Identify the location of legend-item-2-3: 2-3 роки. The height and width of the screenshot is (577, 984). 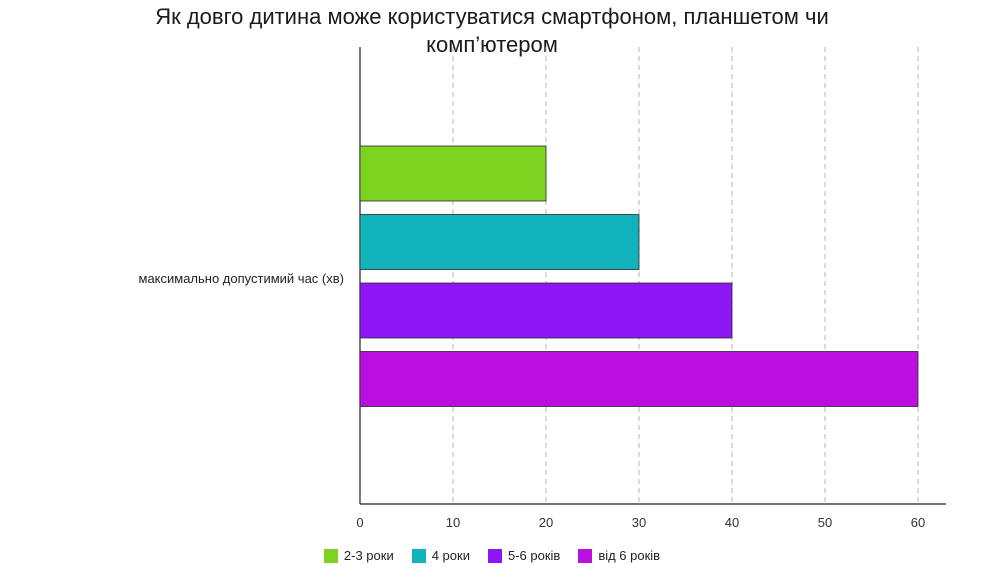
(358, 555).